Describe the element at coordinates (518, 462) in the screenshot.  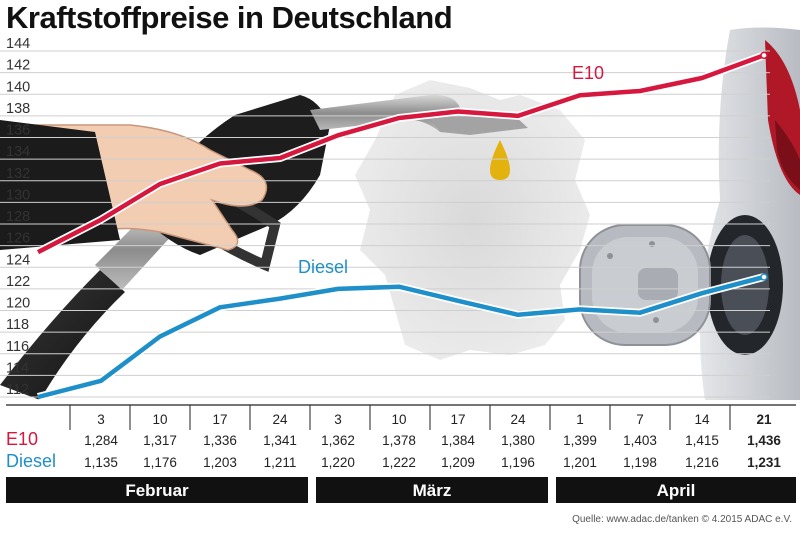
I see `data-label: 1,196` at that location.